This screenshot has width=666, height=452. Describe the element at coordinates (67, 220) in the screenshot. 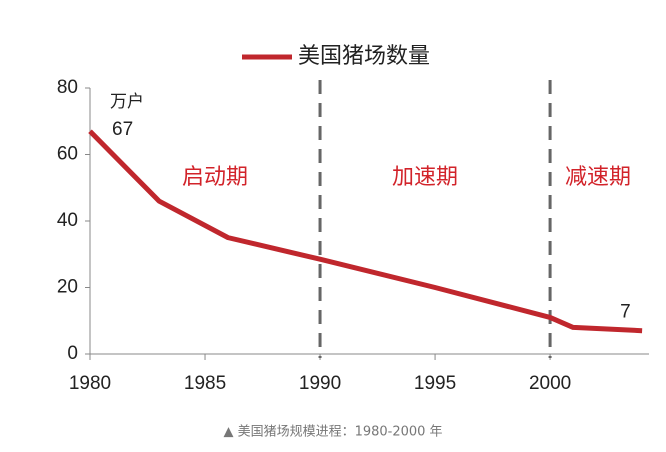

I see `y-tick-label: 40` at that location.